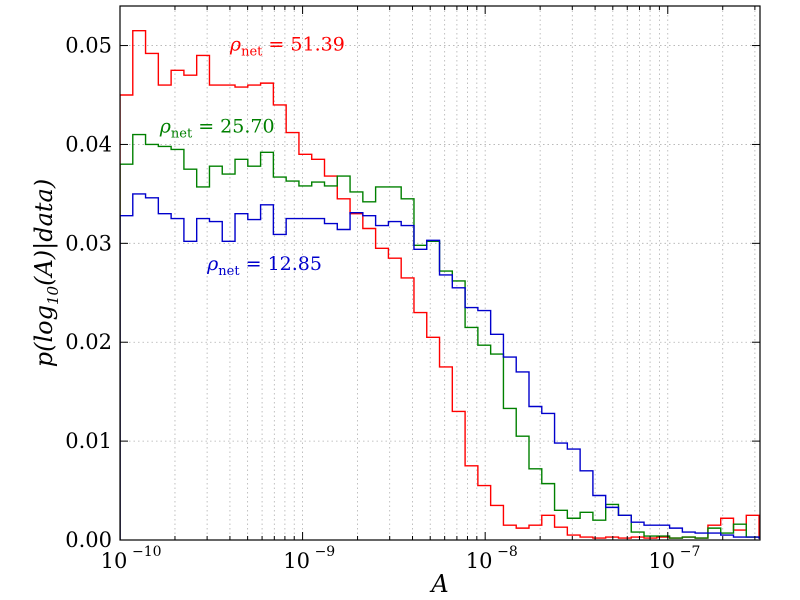 The image size is (800, 600). I want to click on x-tick-exponent: −8, so click(507, 552).